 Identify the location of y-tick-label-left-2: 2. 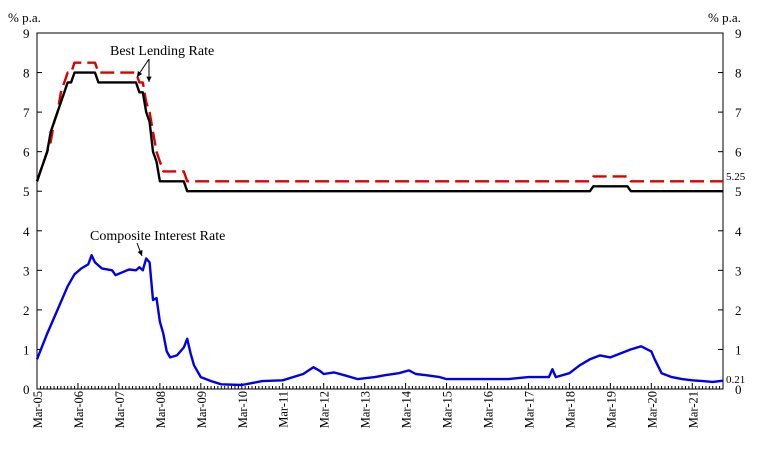
(26, 310).